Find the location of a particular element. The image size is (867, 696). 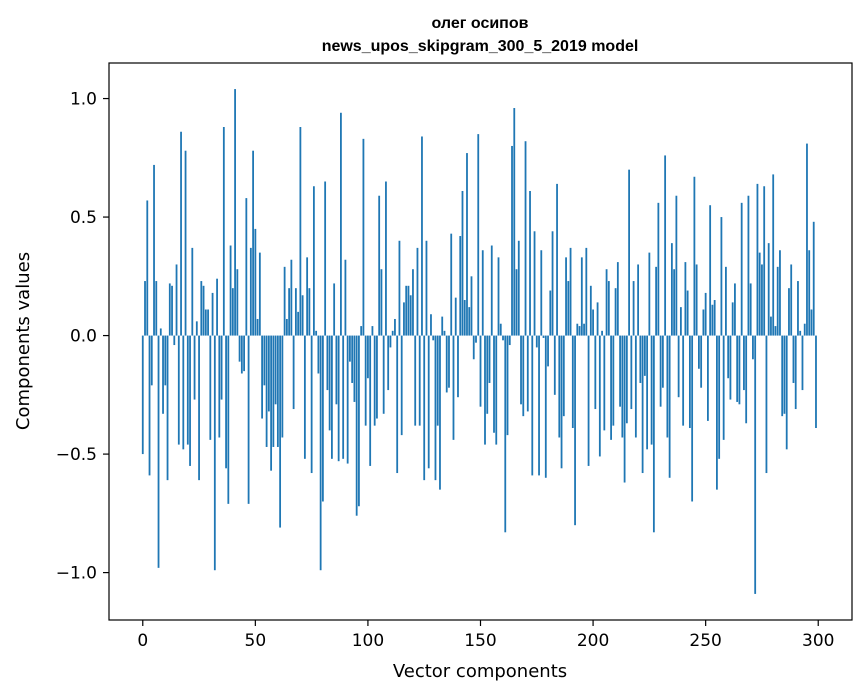

x-tick-label: 150 is located at coordinates (480, 641).